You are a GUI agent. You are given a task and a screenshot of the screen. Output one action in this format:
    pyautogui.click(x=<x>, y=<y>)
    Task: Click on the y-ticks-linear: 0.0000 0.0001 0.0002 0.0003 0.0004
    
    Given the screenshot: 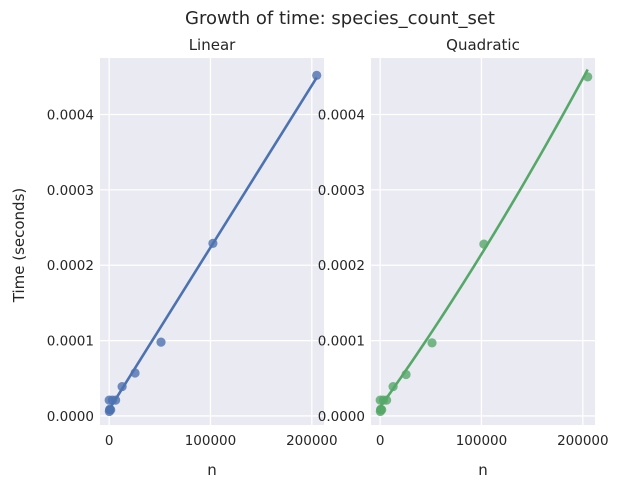 What is the action you would take?
    pyautogui.click(x=70, y=266)
    